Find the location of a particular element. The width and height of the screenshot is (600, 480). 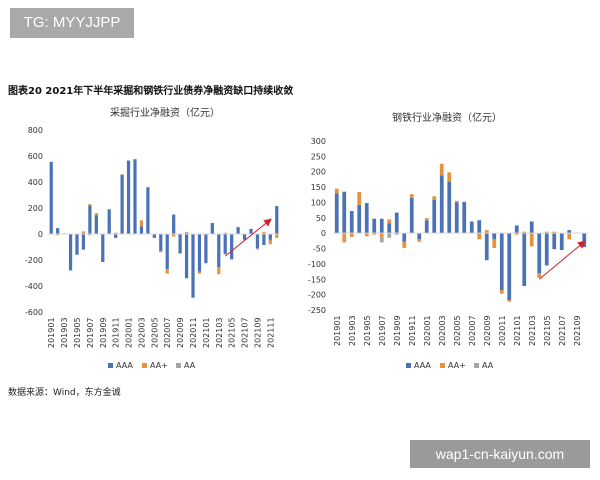

watermark-bottom: wap1-cn-kaiyun.com is located at coordinates (500, 454).